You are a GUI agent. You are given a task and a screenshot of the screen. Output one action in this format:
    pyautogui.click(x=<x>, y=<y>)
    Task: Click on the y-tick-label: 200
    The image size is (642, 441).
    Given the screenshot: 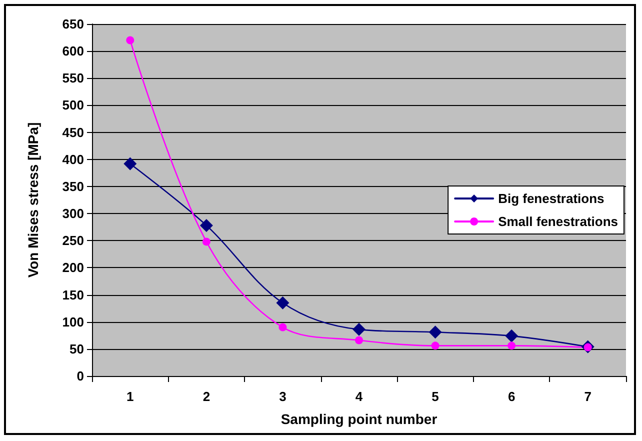 What is the action you would take?
    pyautogui.click(x=73, y=268)
    